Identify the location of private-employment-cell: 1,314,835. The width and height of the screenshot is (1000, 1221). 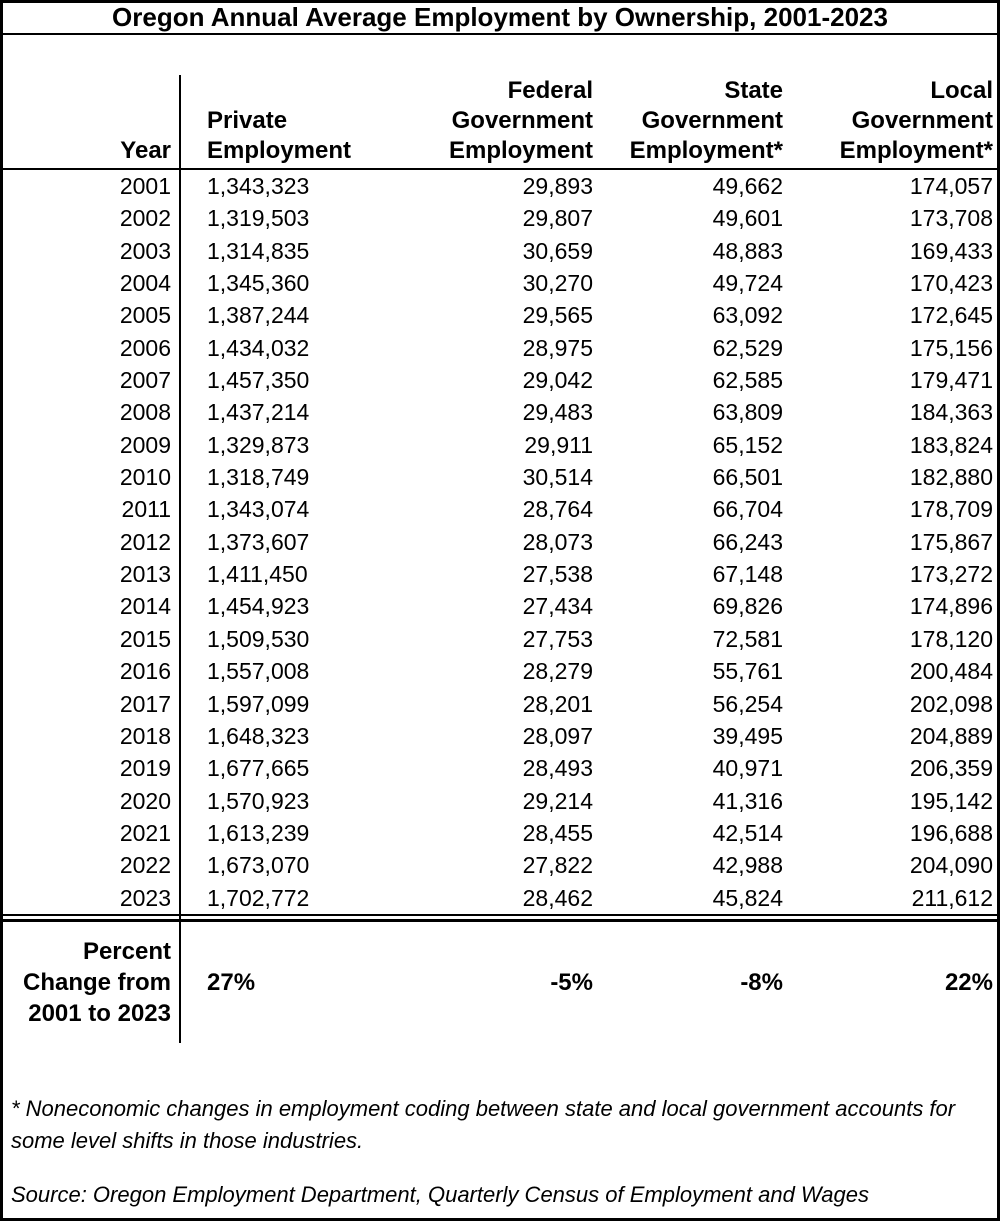
(258, 250).